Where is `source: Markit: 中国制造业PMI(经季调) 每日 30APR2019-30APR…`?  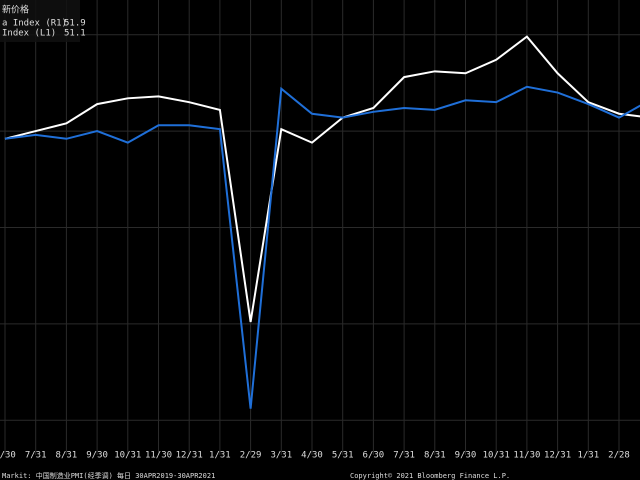 source: Markit: 中国制造业PMI(经季调) 每日 30APR2019-30APR… is located at coordinates (108, 475).